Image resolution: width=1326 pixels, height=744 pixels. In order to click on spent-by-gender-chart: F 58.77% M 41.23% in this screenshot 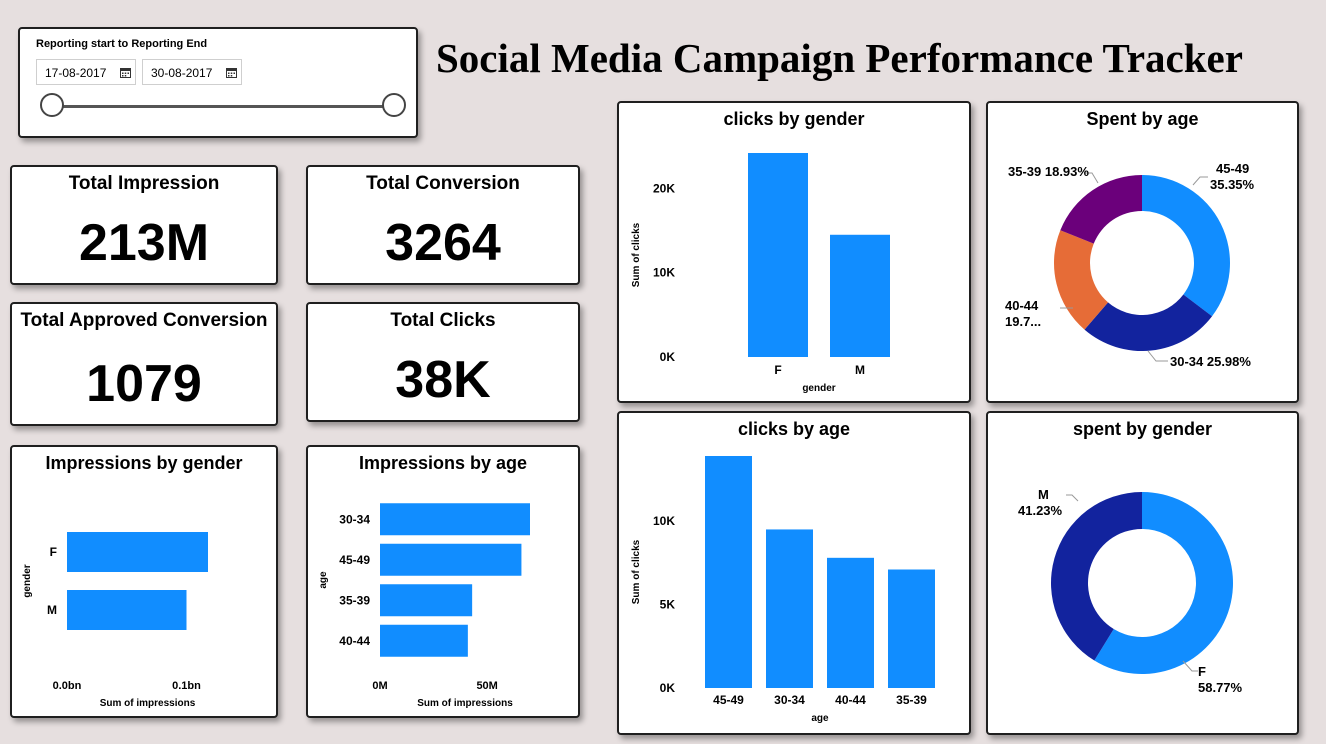, I will do `click(1130, 591)`.